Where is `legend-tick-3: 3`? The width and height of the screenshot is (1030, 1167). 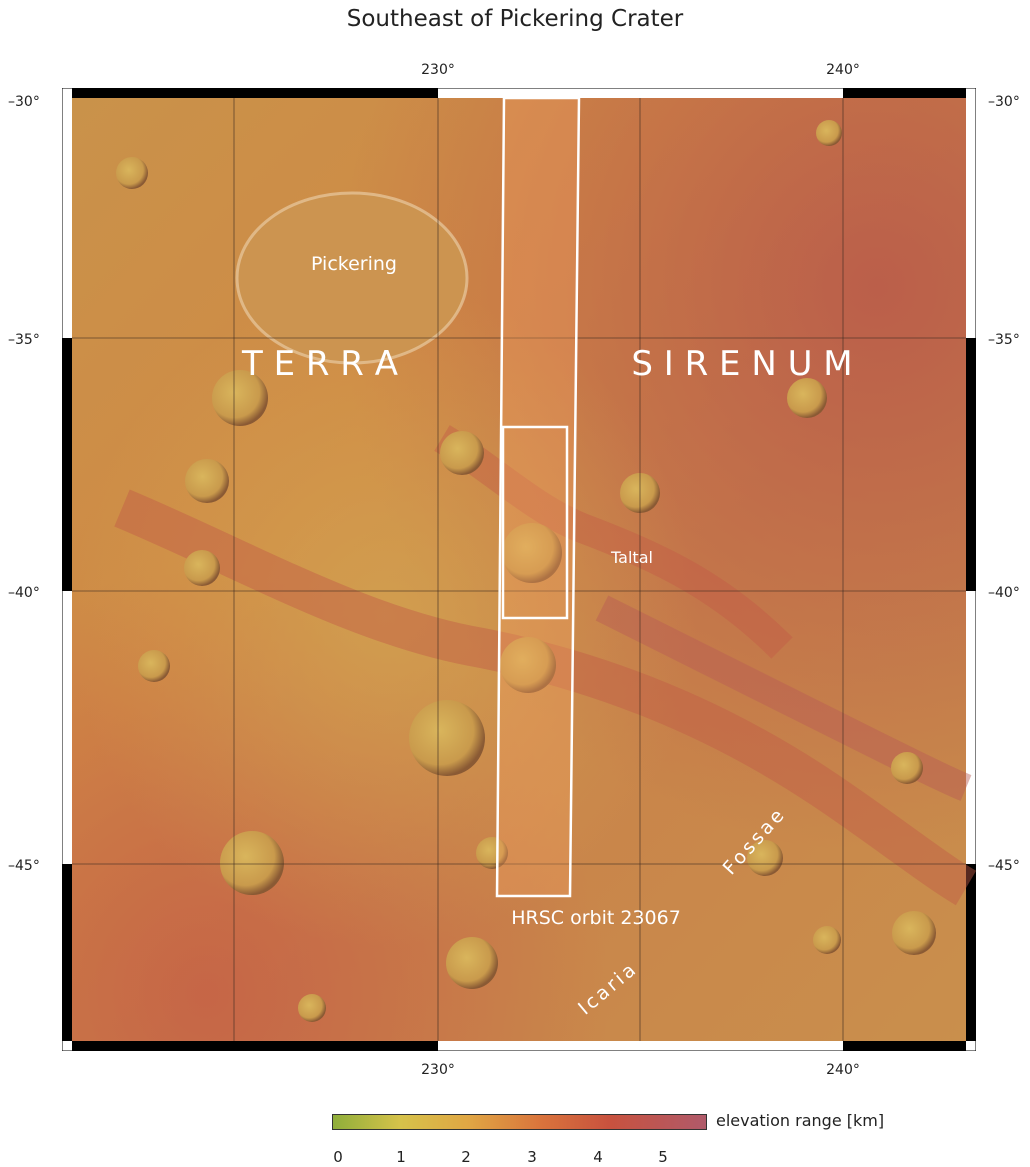 legend-tick-3: 3 is located at coordinates (532, 1157).